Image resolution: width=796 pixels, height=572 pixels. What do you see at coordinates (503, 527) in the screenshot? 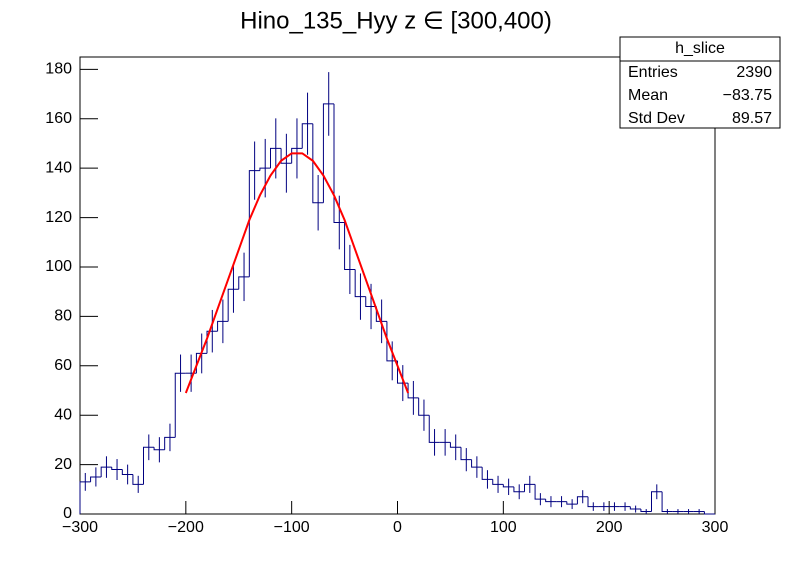
I see `x-tick-label: 100` at bounding box center [503, 527].